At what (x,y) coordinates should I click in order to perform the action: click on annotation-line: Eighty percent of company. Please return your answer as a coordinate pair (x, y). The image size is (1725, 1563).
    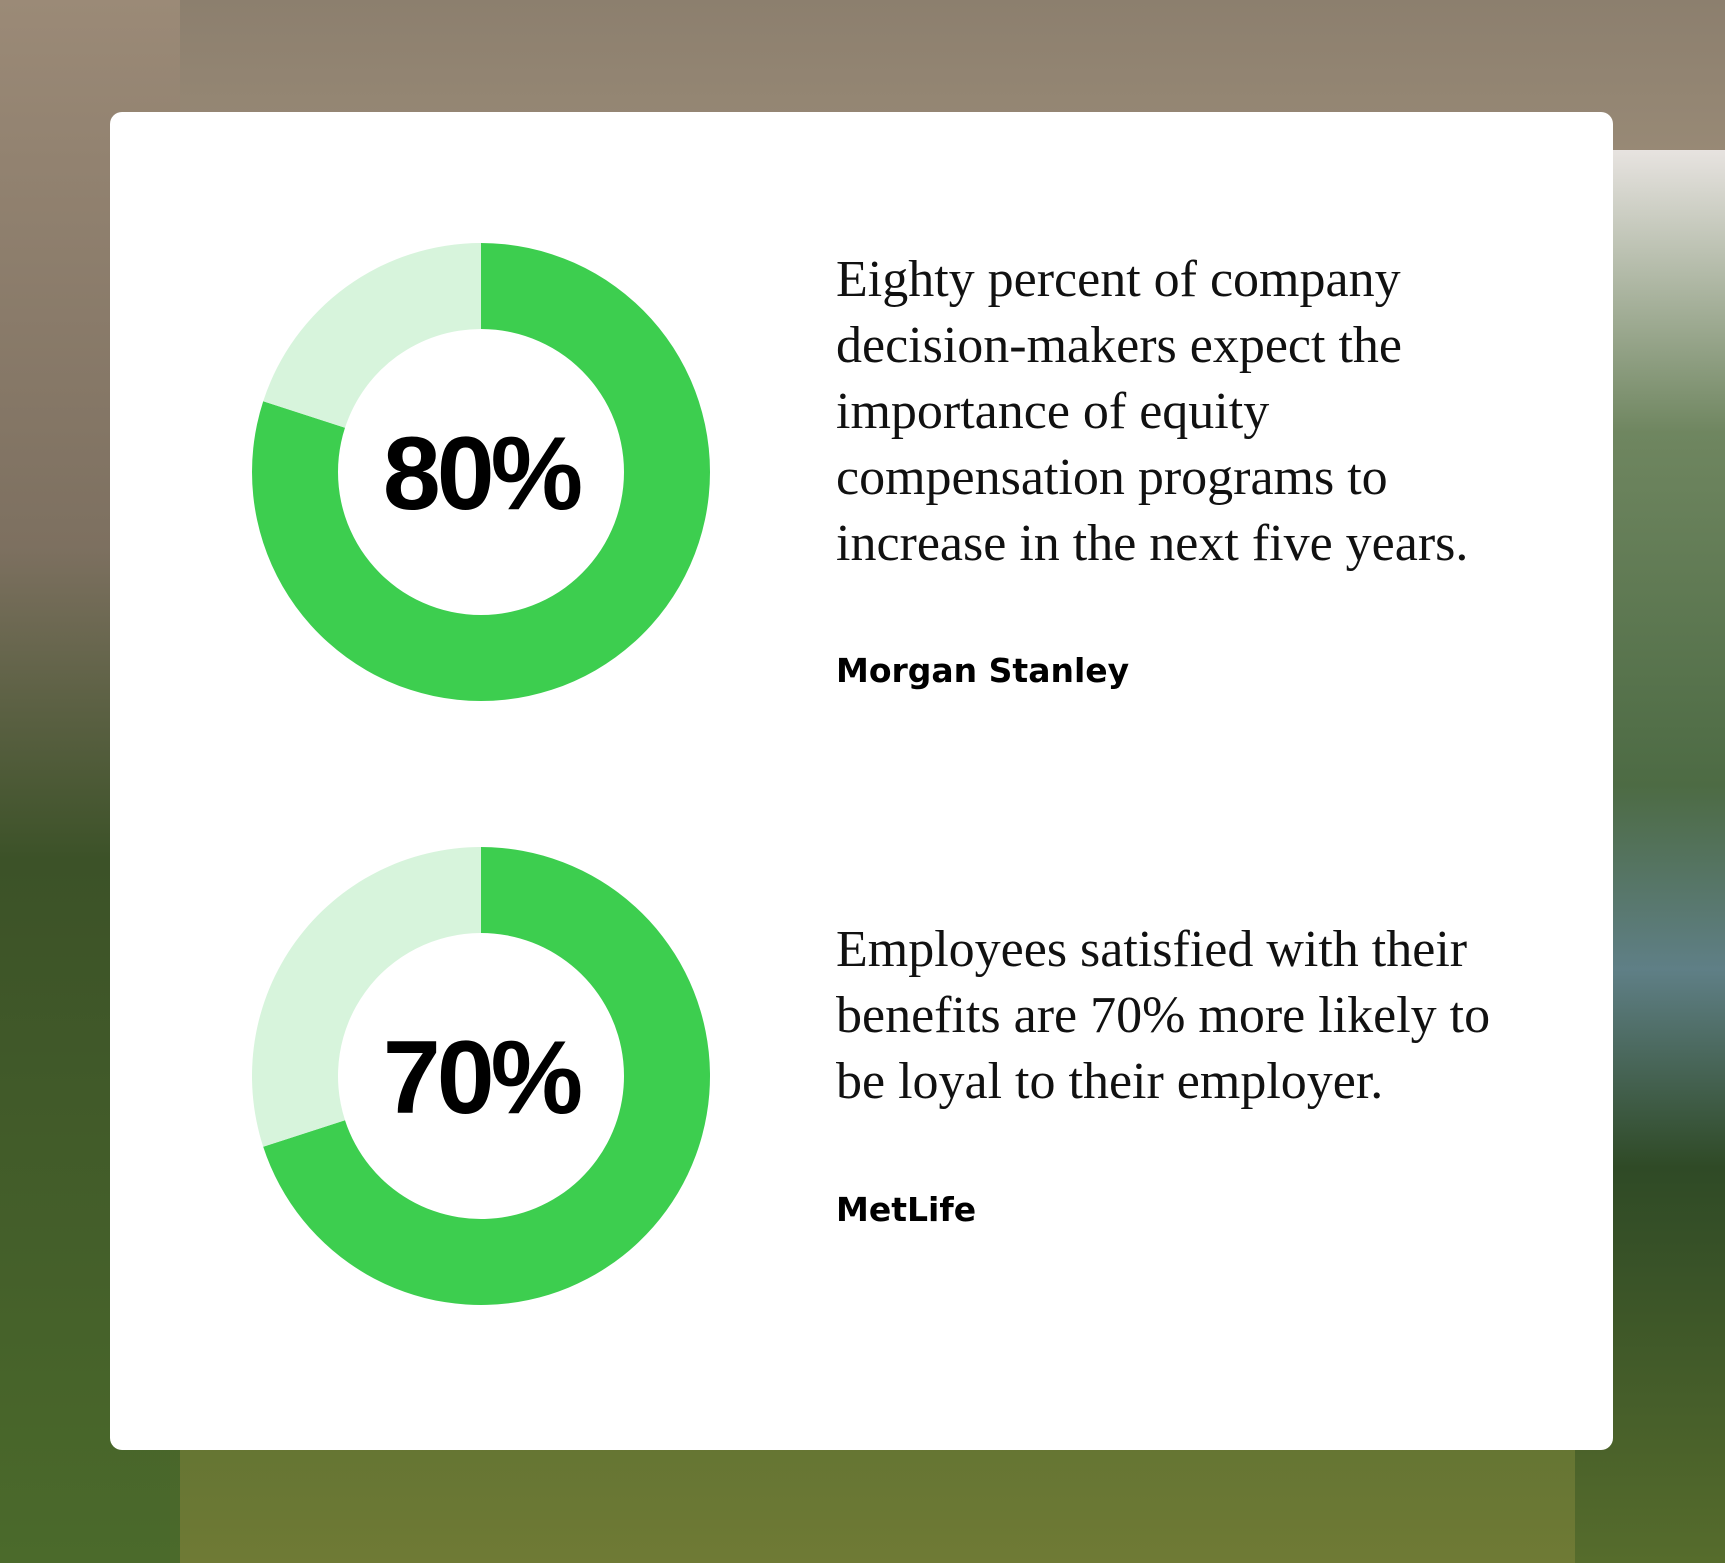
    Looking at the image, I should click on (1118, 279).